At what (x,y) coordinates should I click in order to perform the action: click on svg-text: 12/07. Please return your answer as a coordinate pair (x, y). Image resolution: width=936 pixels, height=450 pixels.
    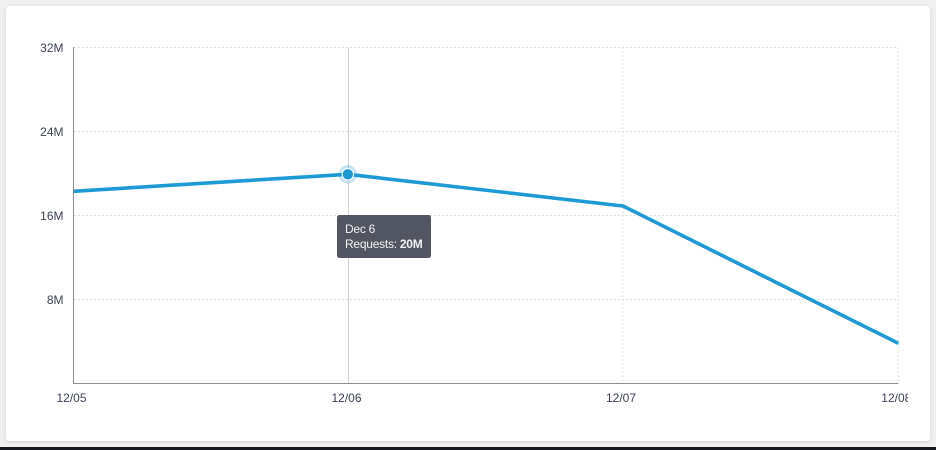
    Looking at the image, I should click on (621, 398).